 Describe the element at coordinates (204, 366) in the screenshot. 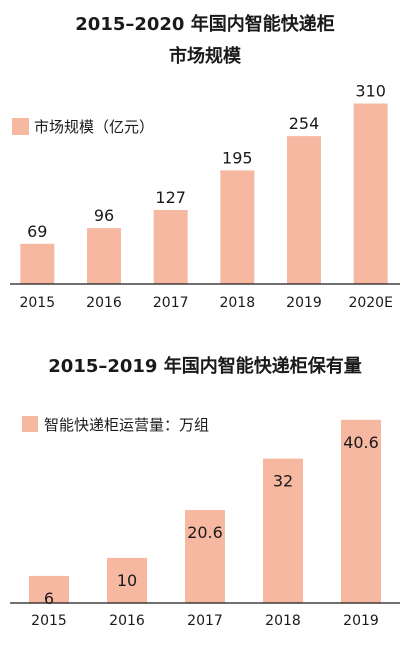

I see `chart2-title: 2015–2019 年国内智能快递柜保有量` at that location.